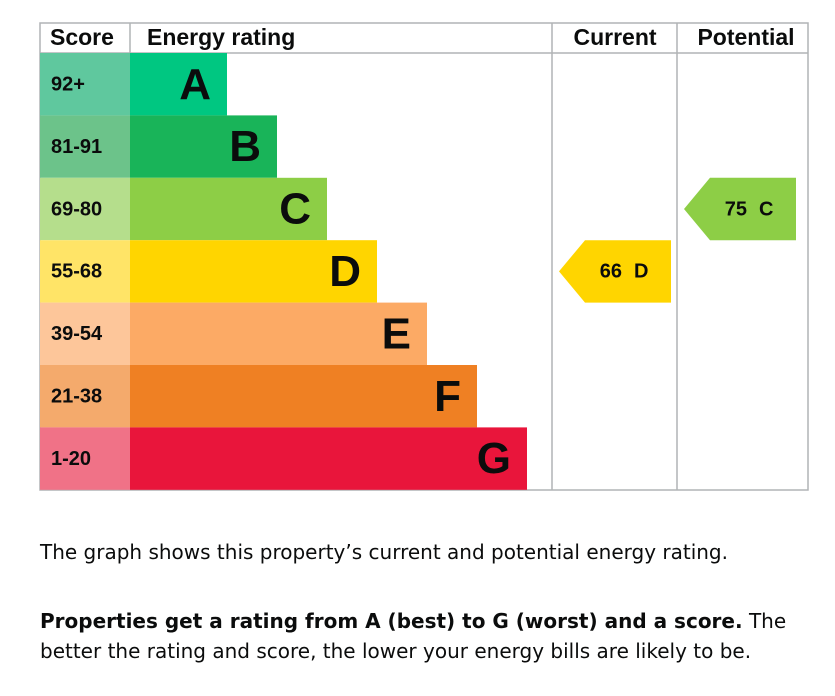 Image resolution: width=835 pixels, height=696 pixels. I want to click on rating-letter: B, so click(245, 146).